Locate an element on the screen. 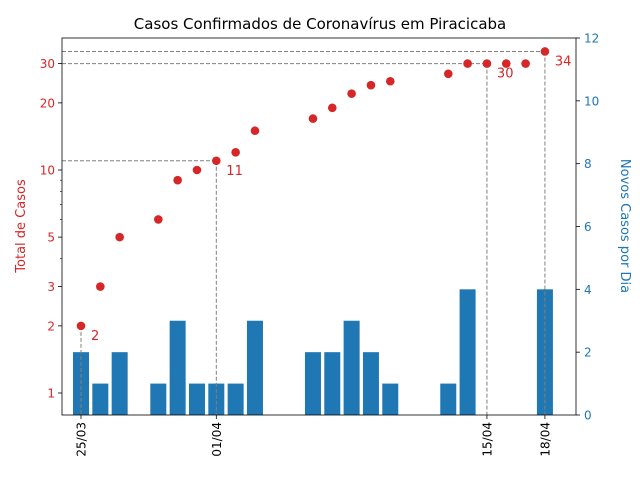 The image size is (640, 480). x-axis-ticks: 25/03 01/04 15/04 18/04 is located at coordinates (313, 436).